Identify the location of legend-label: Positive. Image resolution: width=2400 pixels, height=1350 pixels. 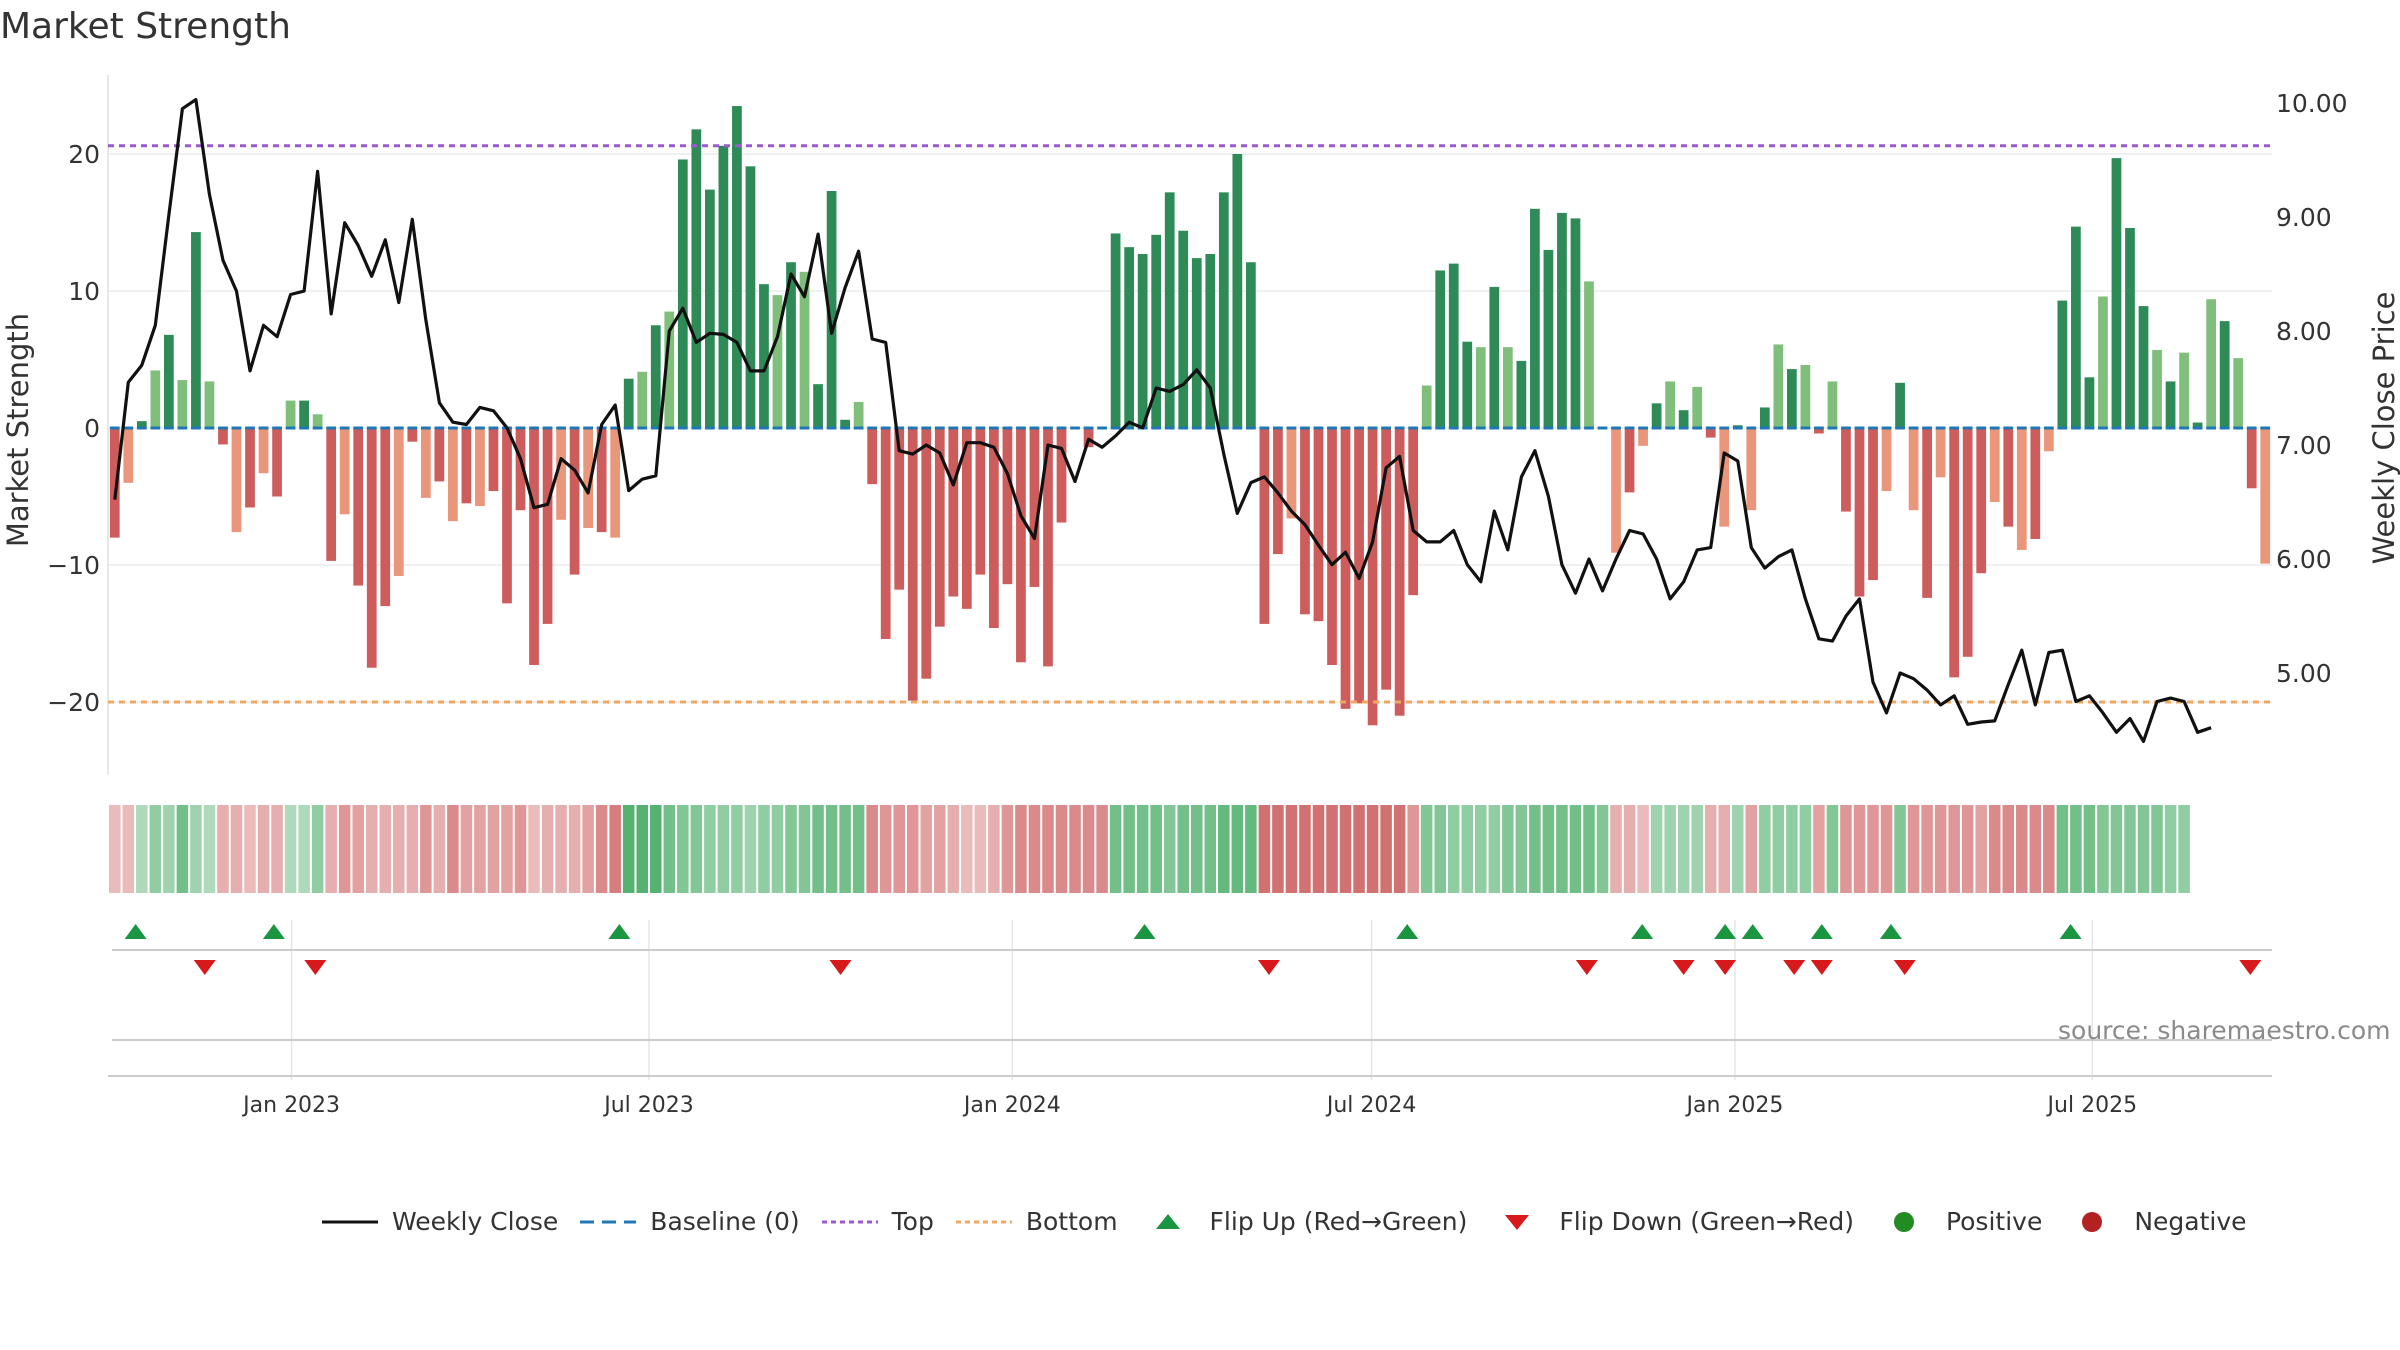
(1994, 1221).